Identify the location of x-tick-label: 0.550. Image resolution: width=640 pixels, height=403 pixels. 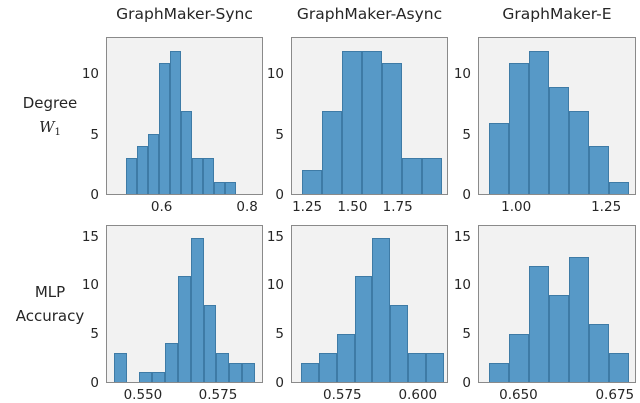
(143, 395).